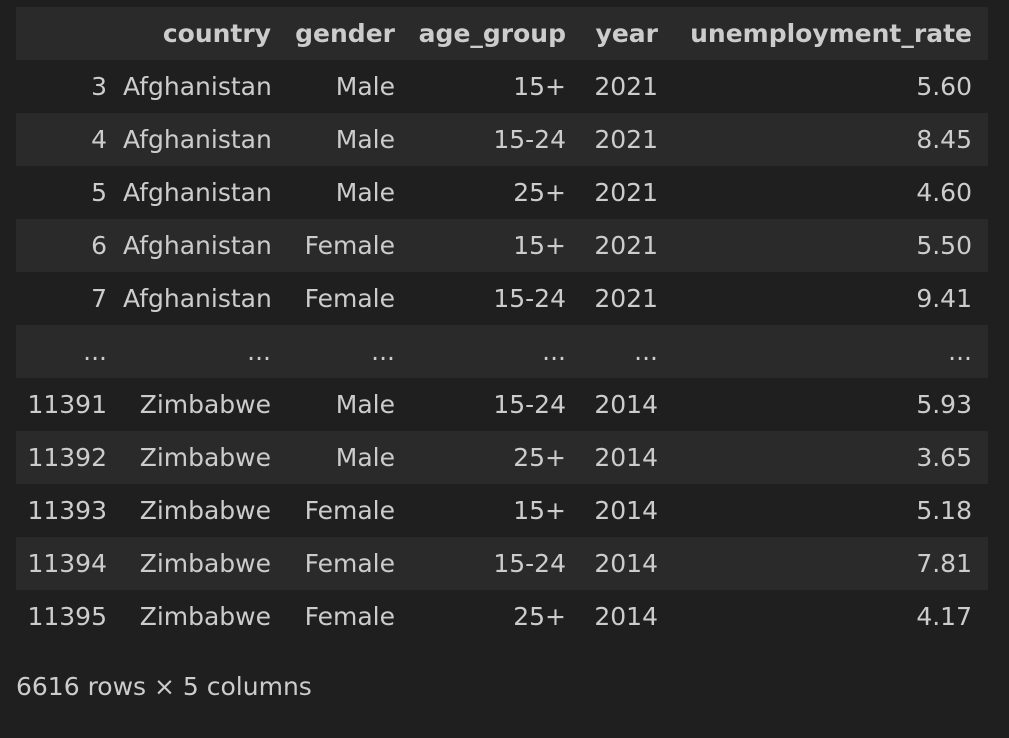 The width and height of the screenshot is (1009, 738). Describe the element at coordinates (99, 245) in the screenshot. I see `row-index: 6` at that location.